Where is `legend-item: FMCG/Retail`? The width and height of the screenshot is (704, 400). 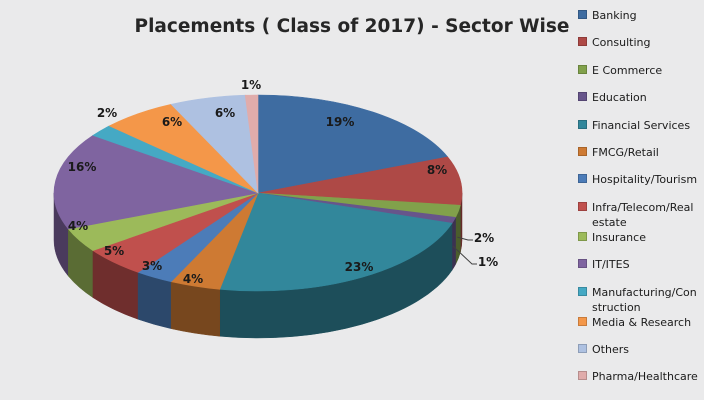
legend-item: FMCG/Retail is located at coordinates (640, 158).